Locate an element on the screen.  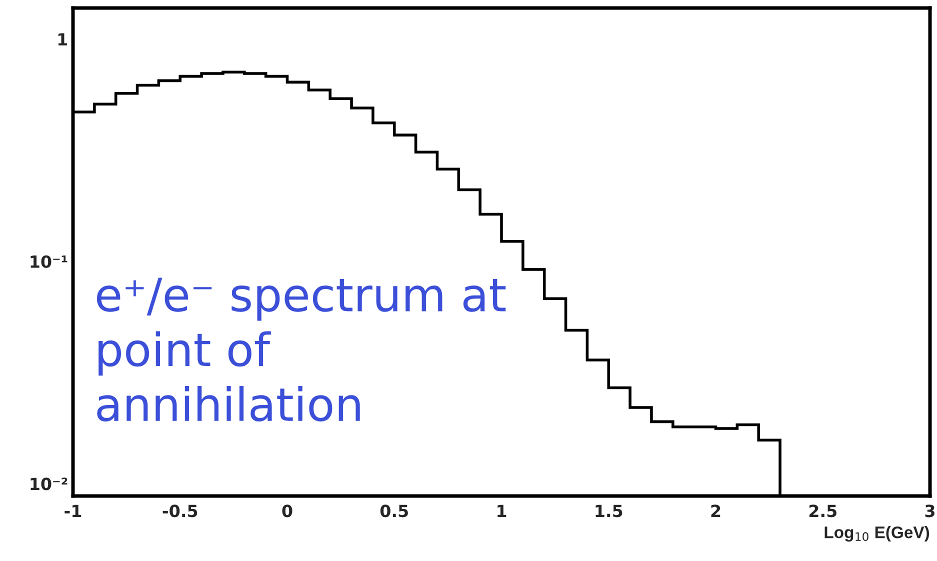
annotation: e⁺/e⁻ spectrum at point of annihilation is located at coordinates (301, 350).